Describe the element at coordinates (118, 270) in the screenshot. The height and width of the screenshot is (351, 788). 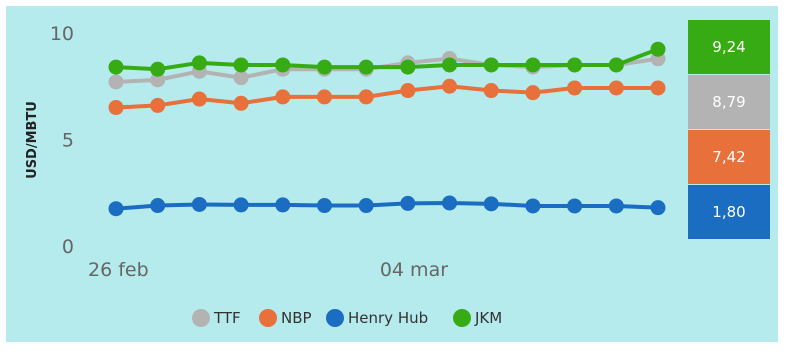
I see `x-tick-label: 26 feb` at that location.